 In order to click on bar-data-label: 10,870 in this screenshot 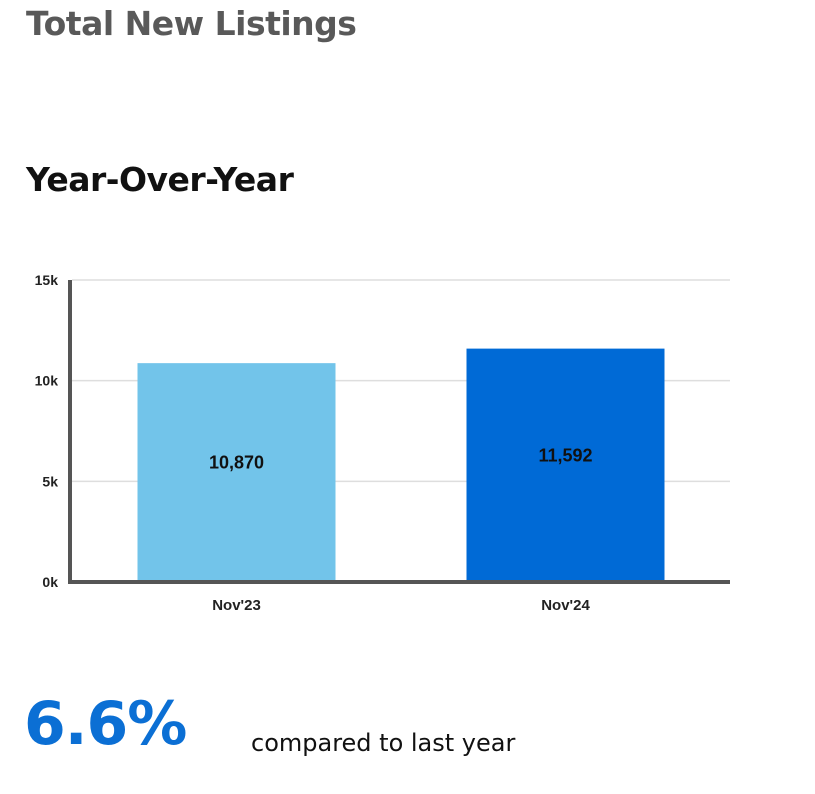, I will do `click(236, 463)`.